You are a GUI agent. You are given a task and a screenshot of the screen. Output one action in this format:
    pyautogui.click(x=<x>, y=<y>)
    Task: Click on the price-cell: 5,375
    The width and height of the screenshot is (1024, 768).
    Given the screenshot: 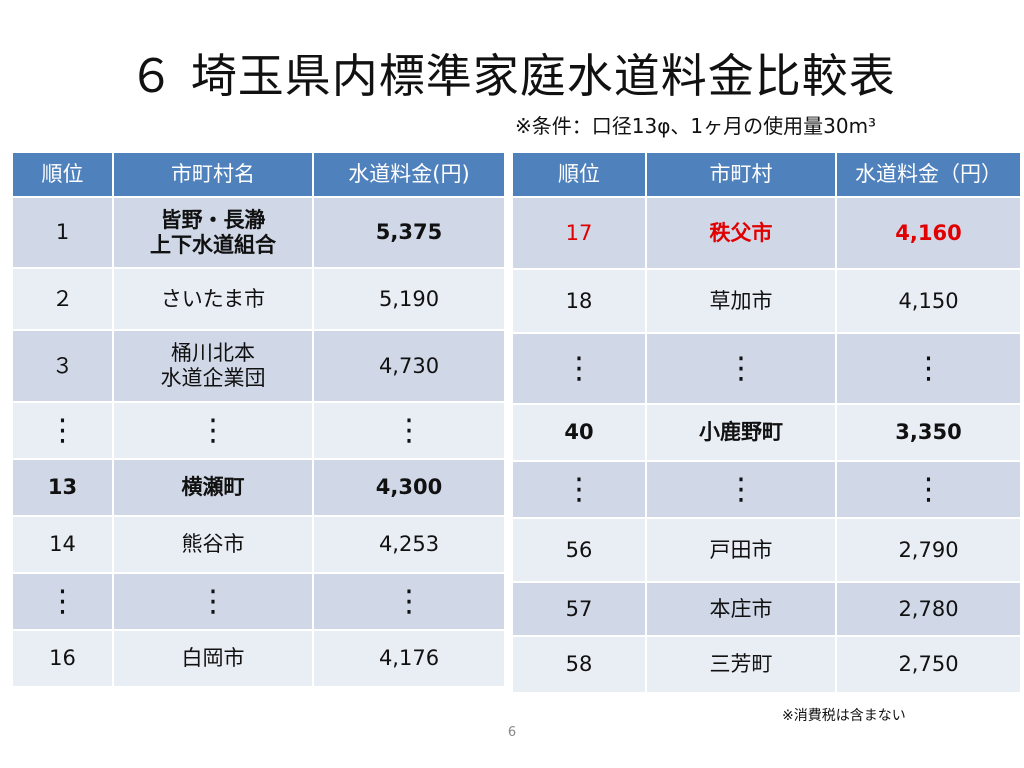 What is the action you would take?
    pyautogui.click(x=409, y=232)
    